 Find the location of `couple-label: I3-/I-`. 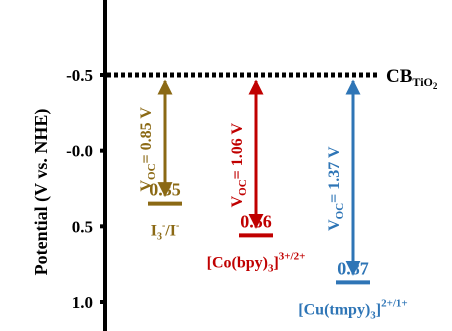

couple-label: I3-/I- is located at coordinates (165, 232).